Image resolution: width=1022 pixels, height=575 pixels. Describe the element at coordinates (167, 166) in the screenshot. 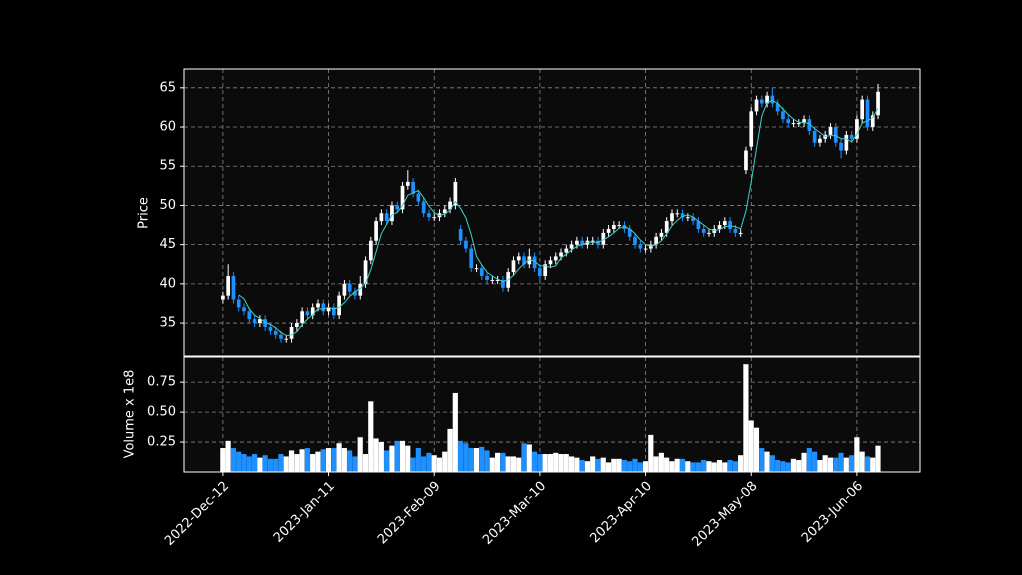

I see `y-tick-label: 55` at that location.